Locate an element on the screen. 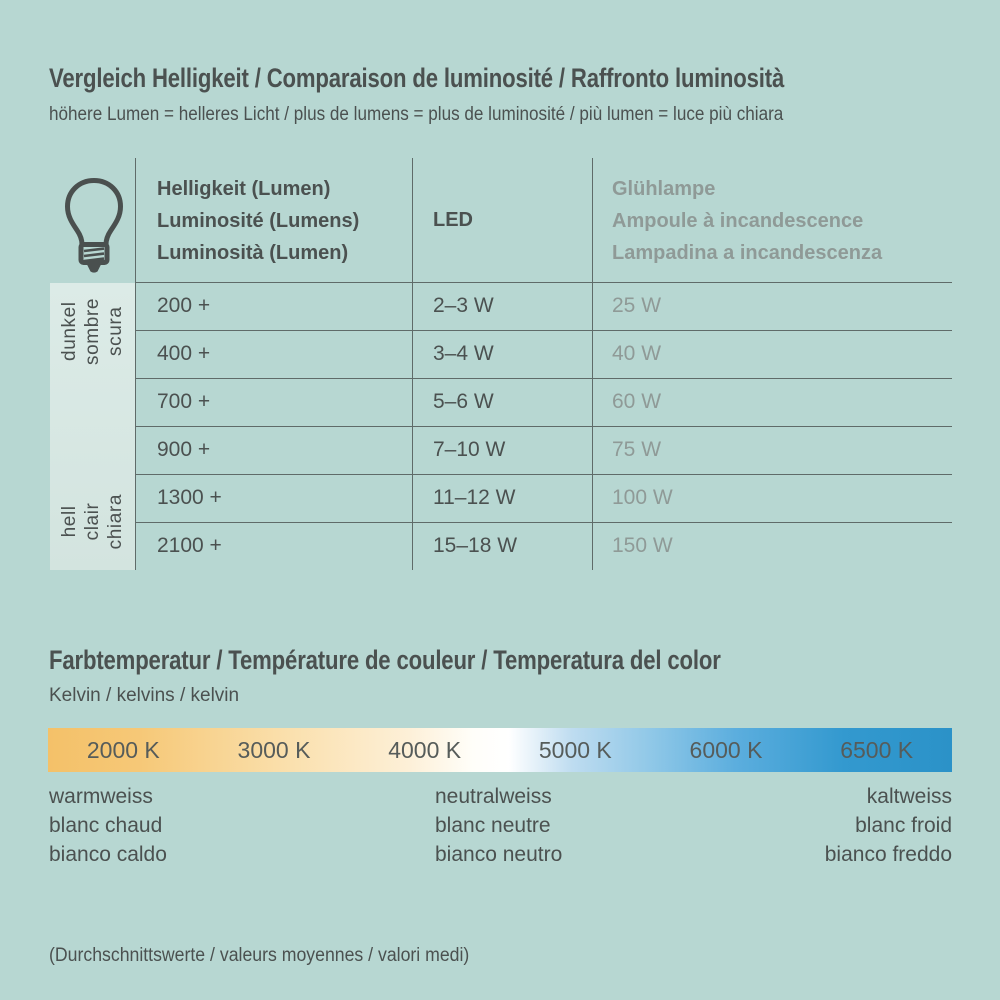  legend-line: kaltweiss is located at coordinates (909, 796).